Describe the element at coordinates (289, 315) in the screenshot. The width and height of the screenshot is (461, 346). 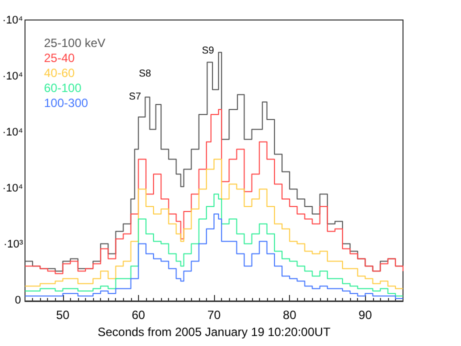
I see `x-tick-label: 80` at that location.